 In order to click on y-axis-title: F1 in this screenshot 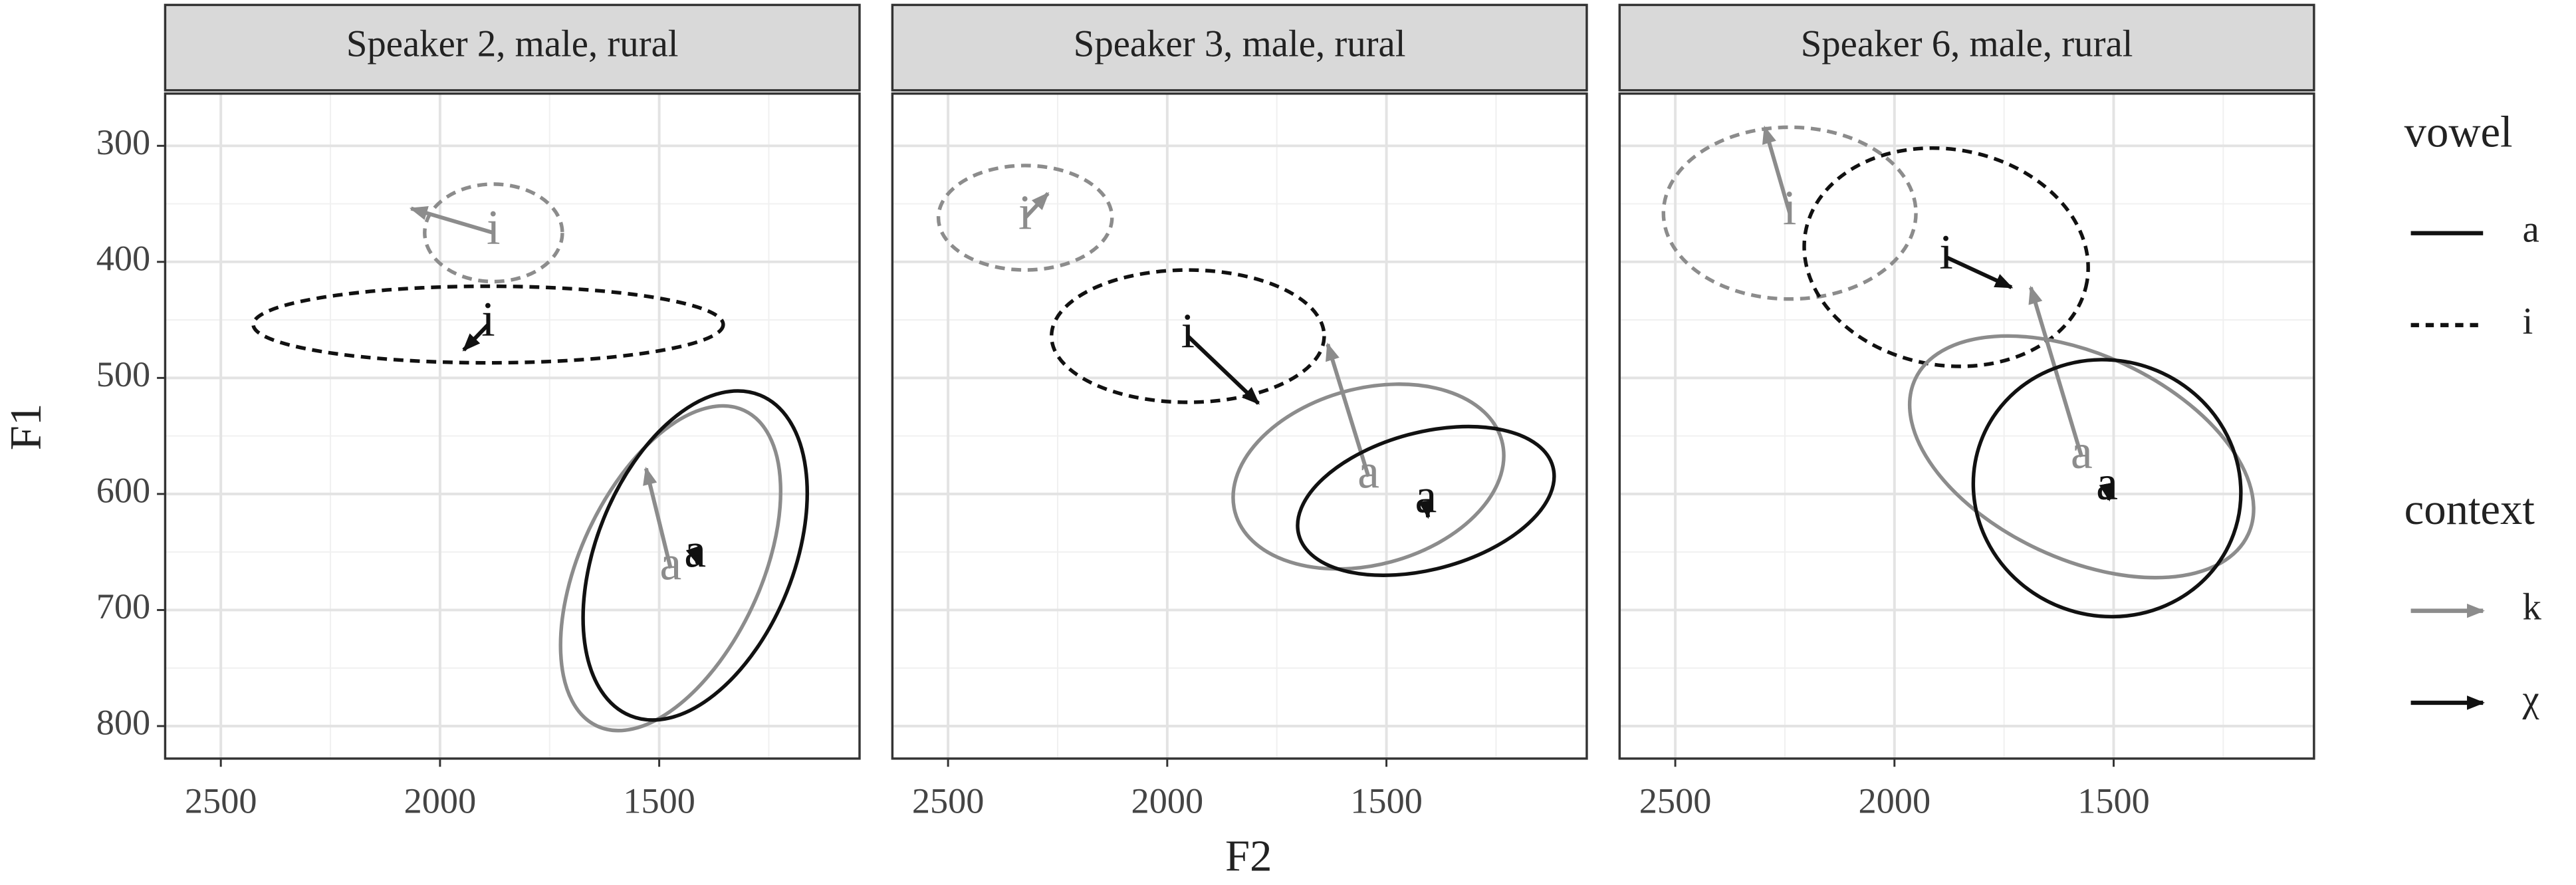, I will do `click(26, 427)`.